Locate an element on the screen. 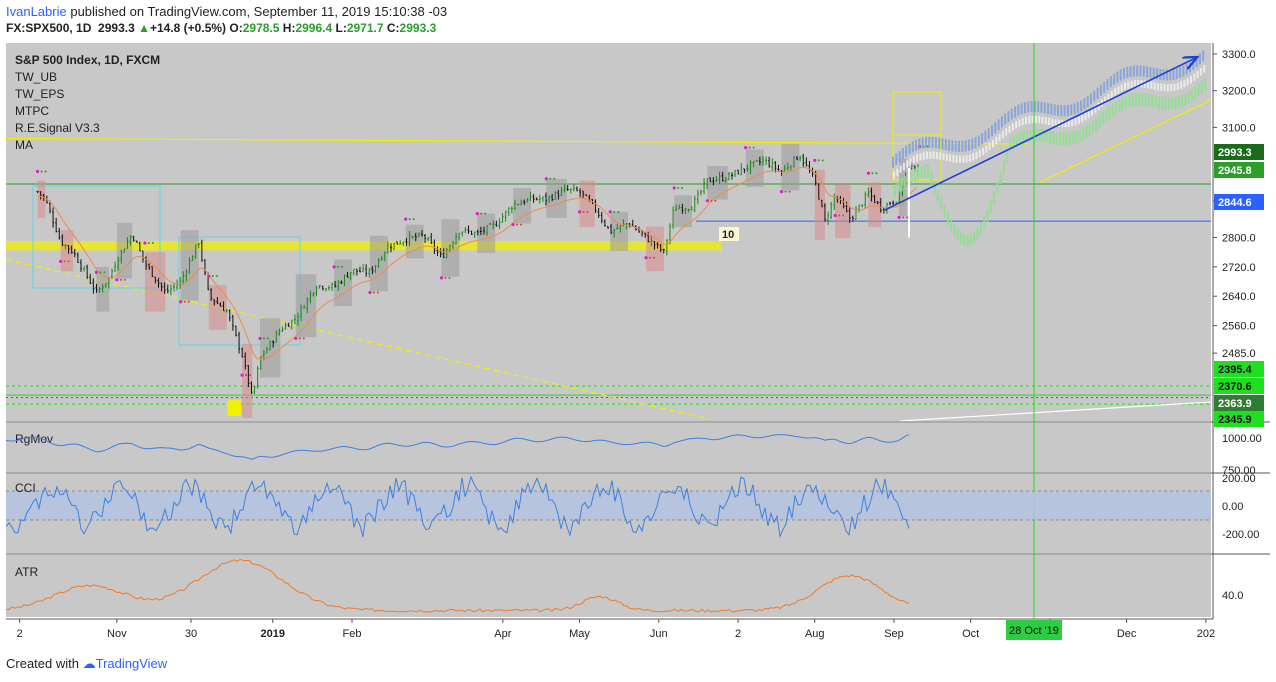  indicator-label-4: R.E.Signal V3.3 is located at coordinates (57, 128).